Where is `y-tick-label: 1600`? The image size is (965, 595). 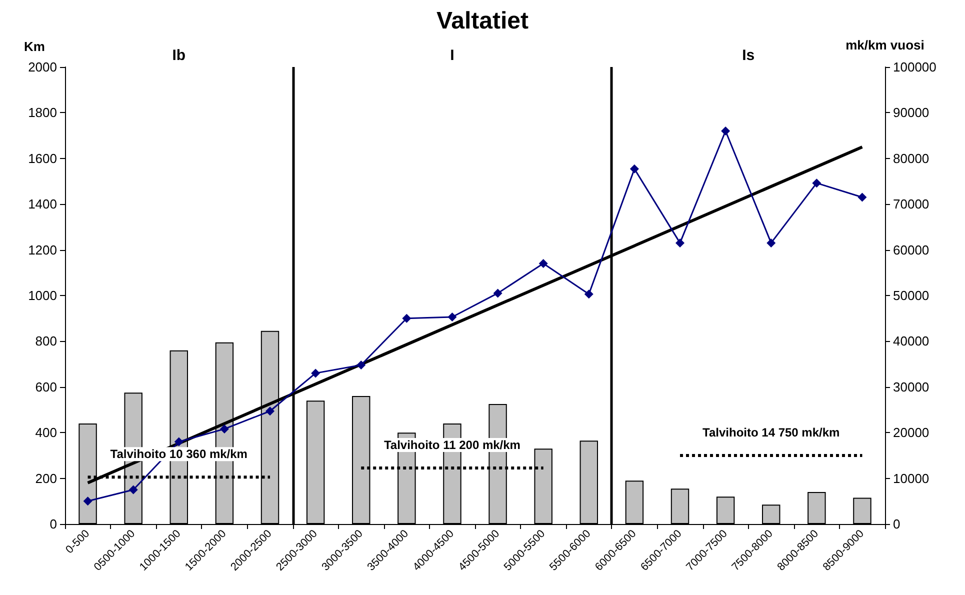 y-tick-label: 1600 is located at coordinates (42, 158).